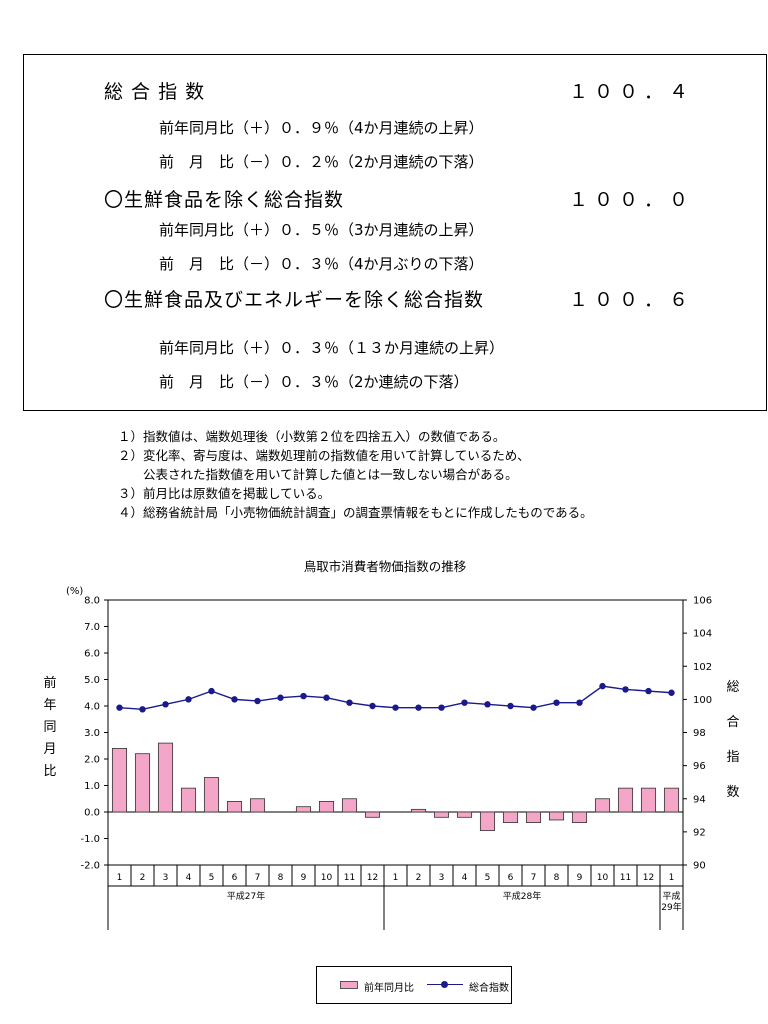  I want to click on left-tick-label: 5.0, so click(92, 680).